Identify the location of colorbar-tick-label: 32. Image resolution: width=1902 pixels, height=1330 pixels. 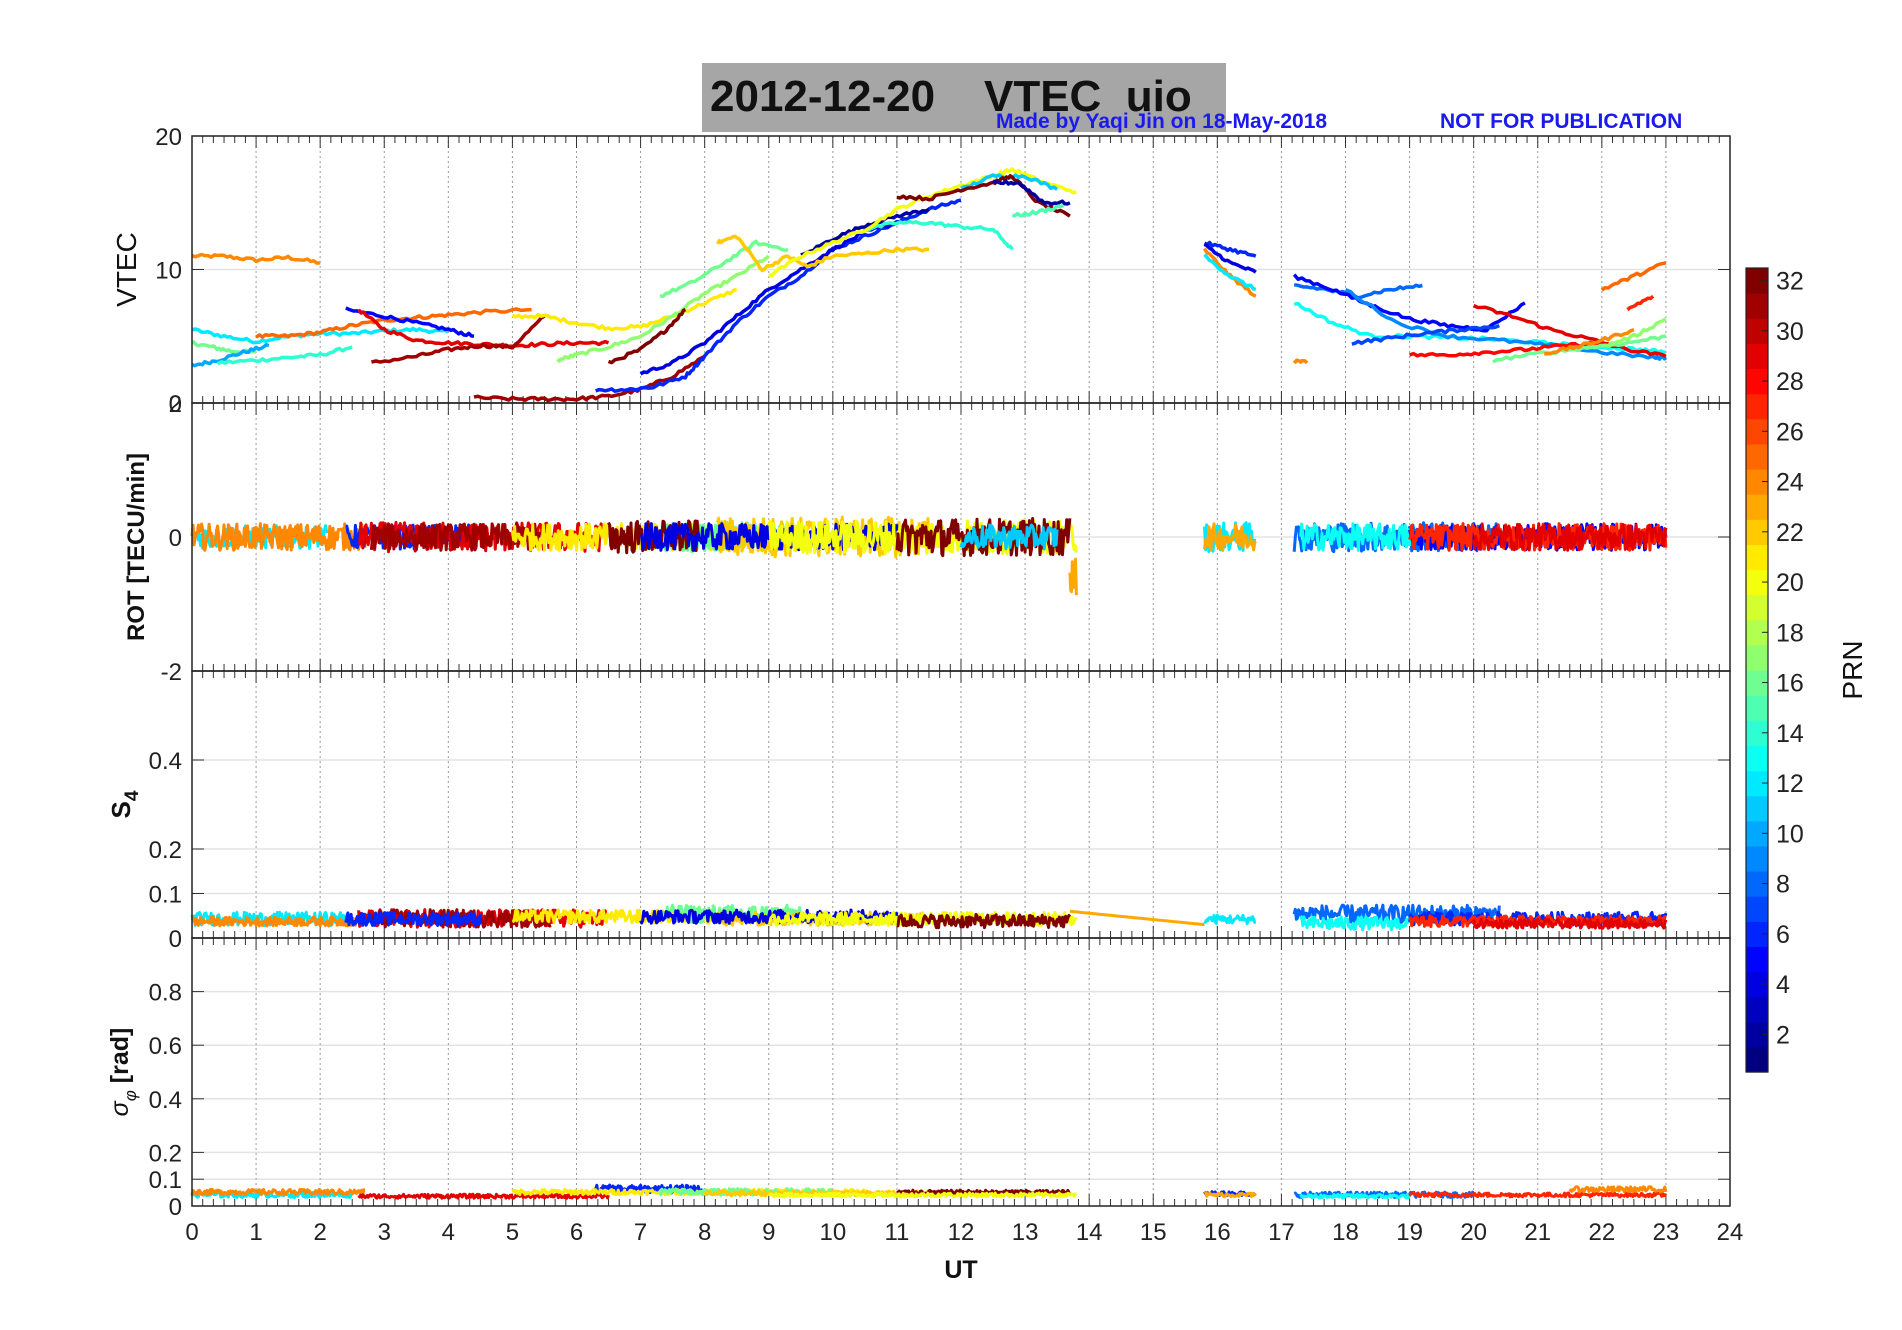
(1790, 282).